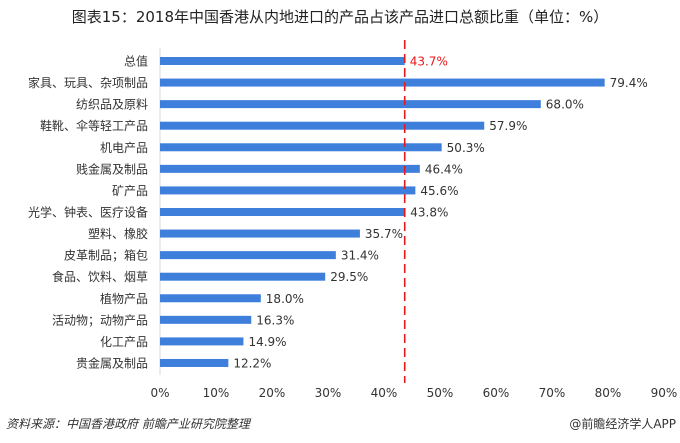 The height and width of the screenshot is (443, 680). I want to click on x-tick-label: 0%, so click(159, 393).